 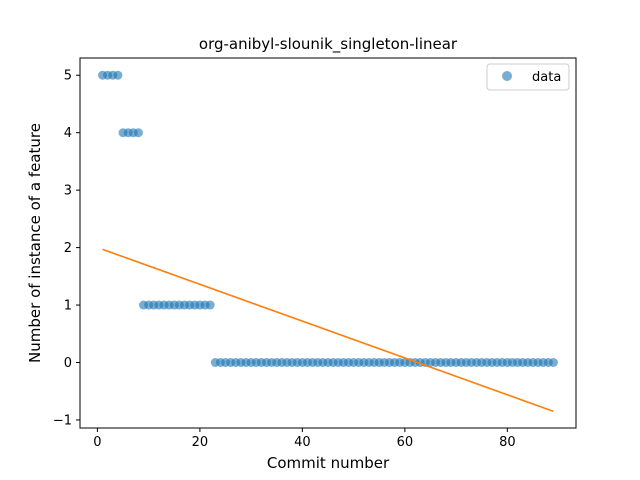 What do you see at coordinates (507, 442) in the screenshot?
I see `x-tick-label: 80` at bounding box center [507, 442].